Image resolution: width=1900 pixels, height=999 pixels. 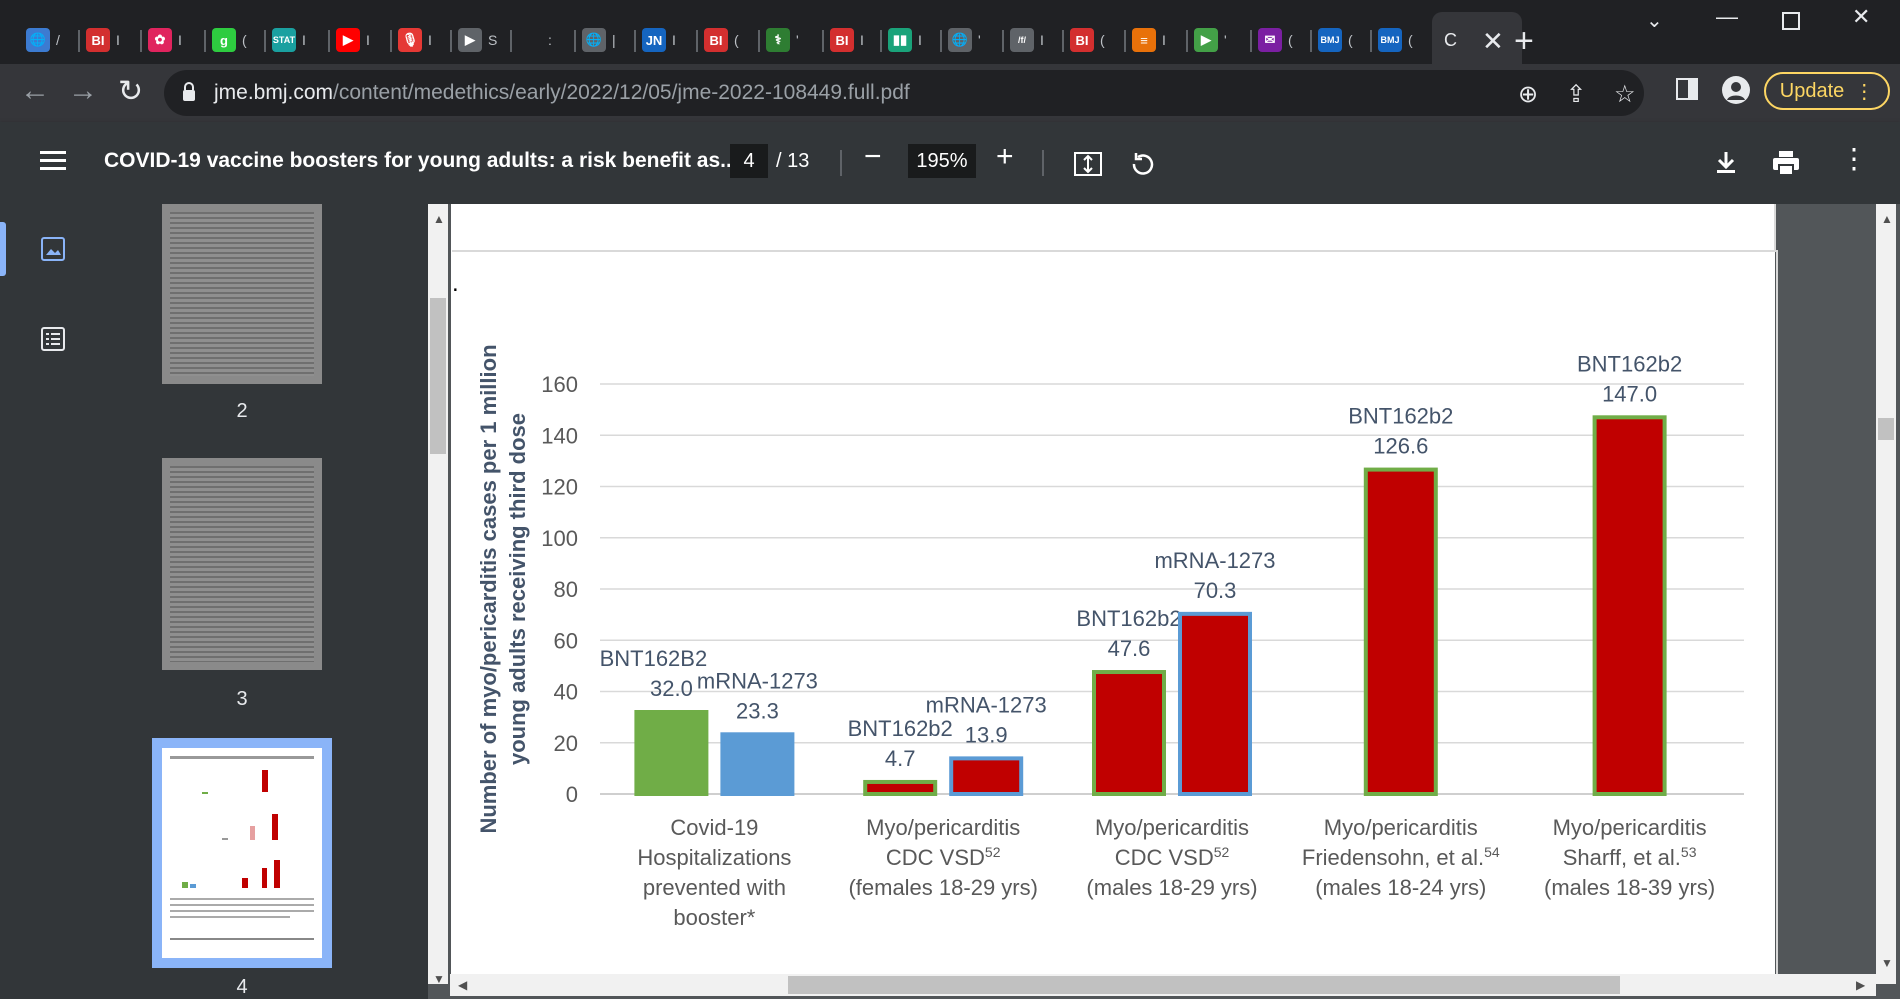 I want to click on bmj-logo-icon: BMJ, so click(x=1330, y=40).